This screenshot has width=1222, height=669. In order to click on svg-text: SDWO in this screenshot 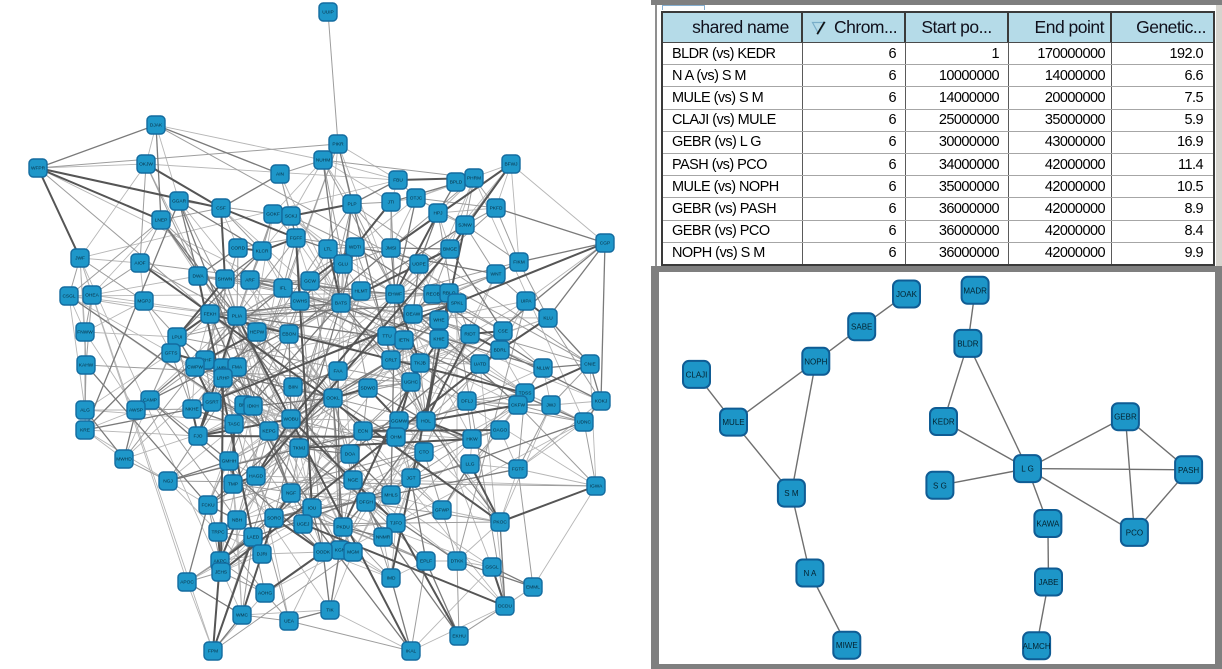, I will do `click(368, 389)`.